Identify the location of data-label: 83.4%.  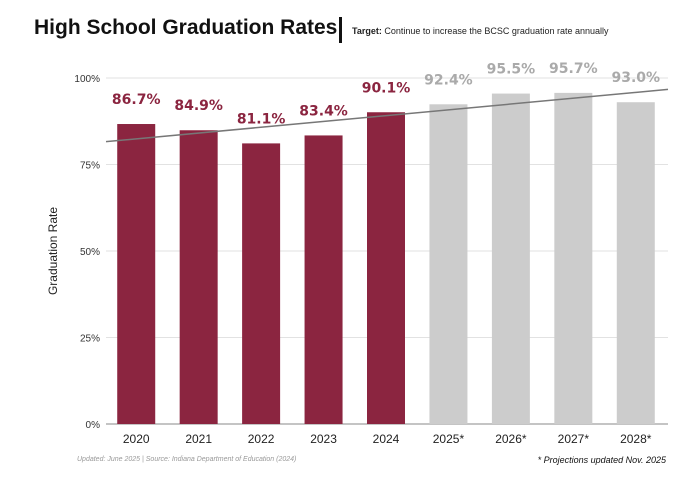
(323, 111).